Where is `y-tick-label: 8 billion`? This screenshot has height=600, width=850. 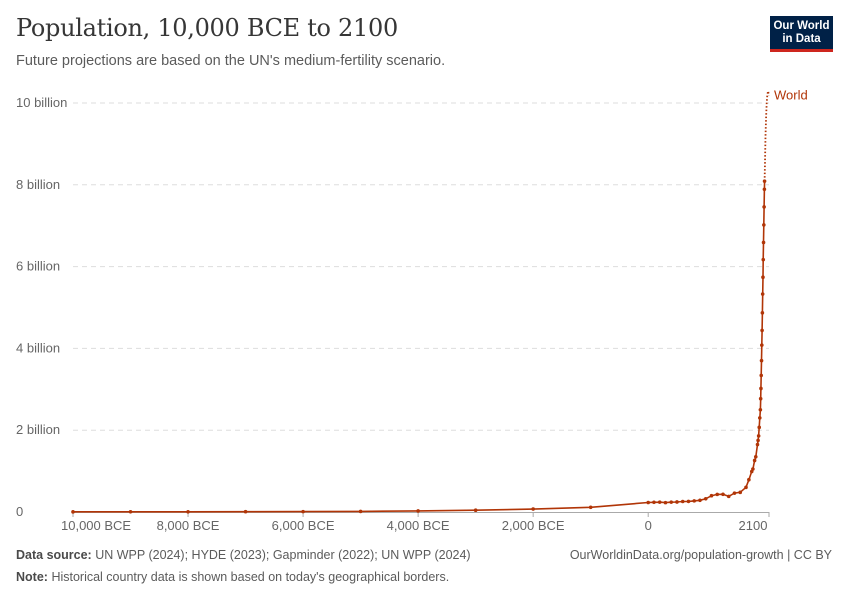
y-tick-label: 8 billion is located at coordinates (38, 184).